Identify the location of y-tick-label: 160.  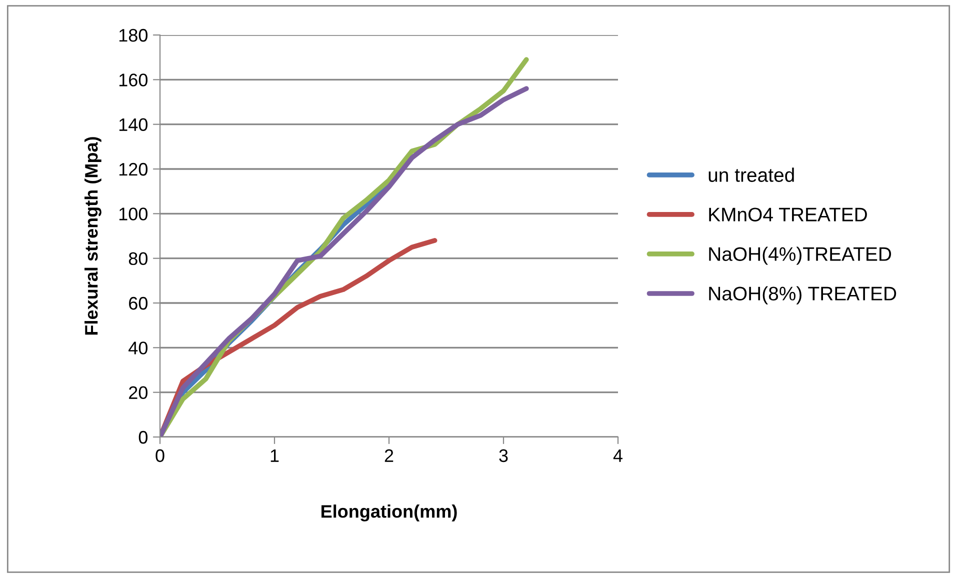
(133, 80).